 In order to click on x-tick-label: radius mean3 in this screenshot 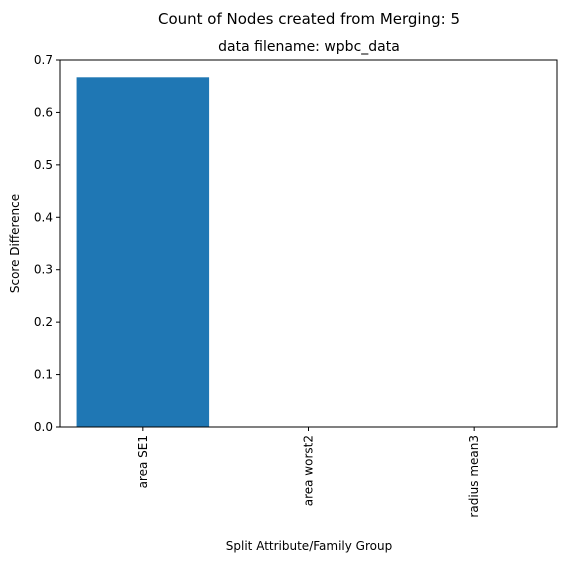, I will do `click(474, 476)`.